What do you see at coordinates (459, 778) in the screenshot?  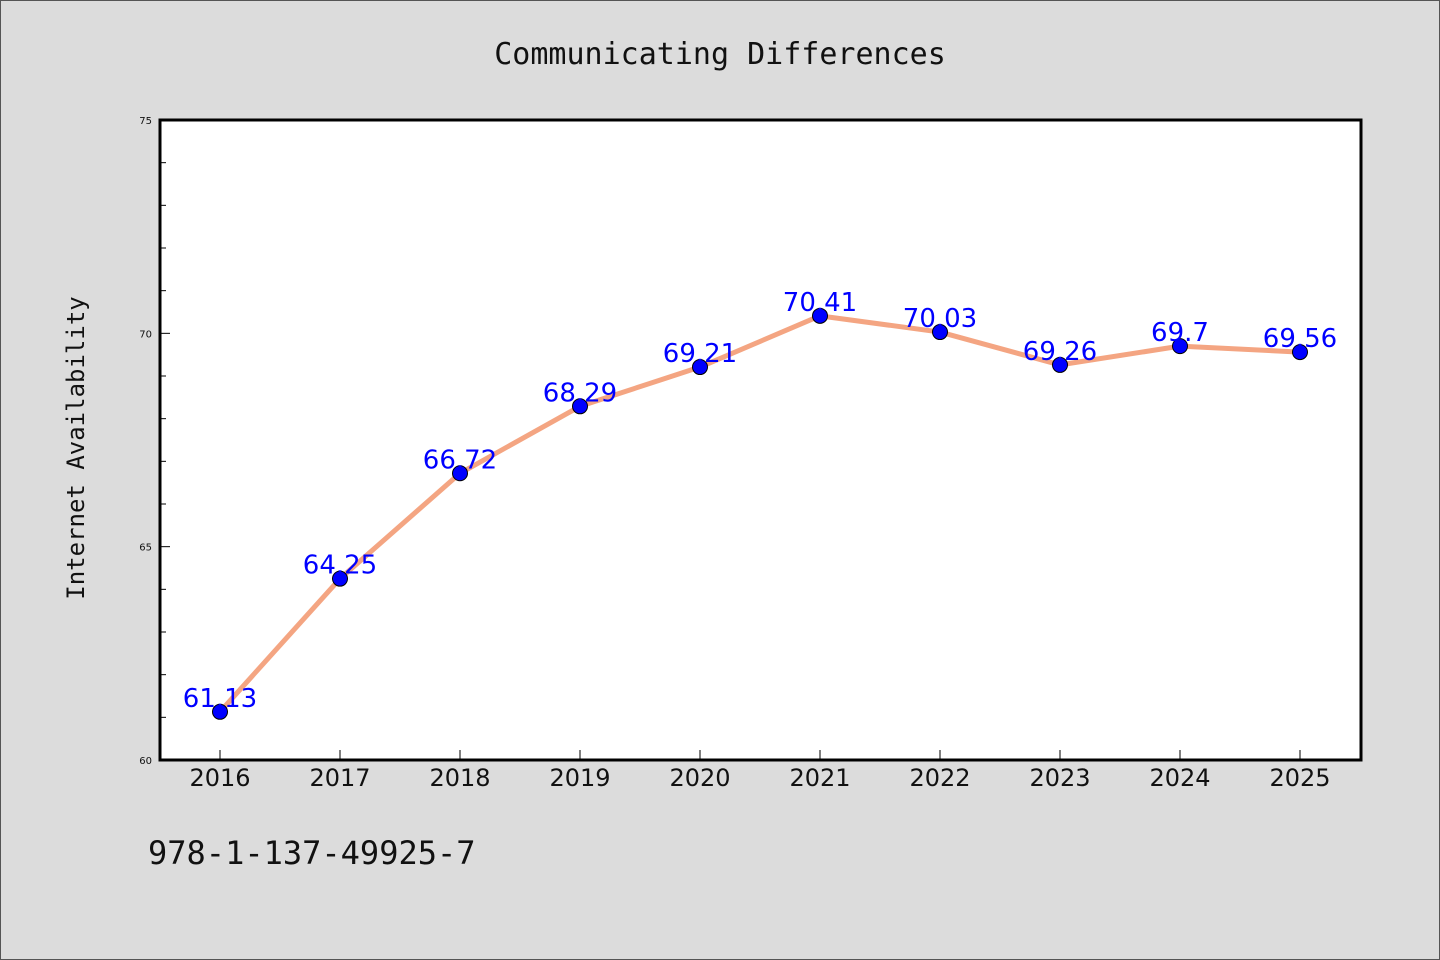 I see `x-tick-label: 2018` at bounding box center [459, 778].